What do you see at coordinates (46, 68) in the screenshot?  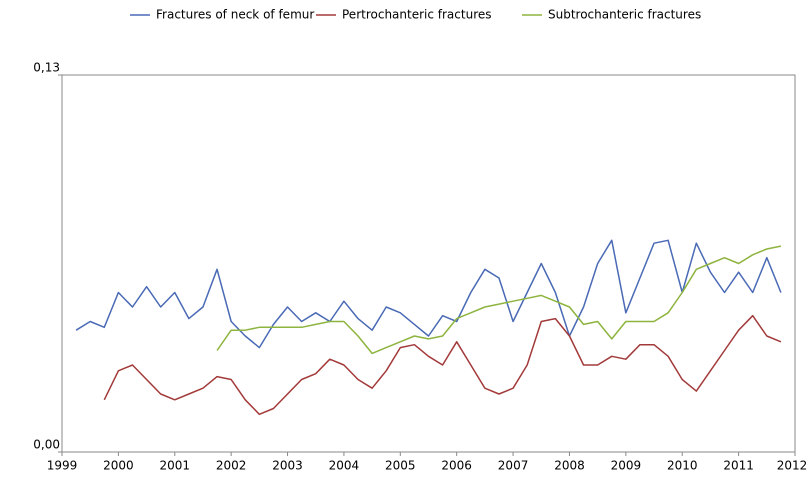 I see `y-tick-label: 0,13` at bounding box center [46, 68].